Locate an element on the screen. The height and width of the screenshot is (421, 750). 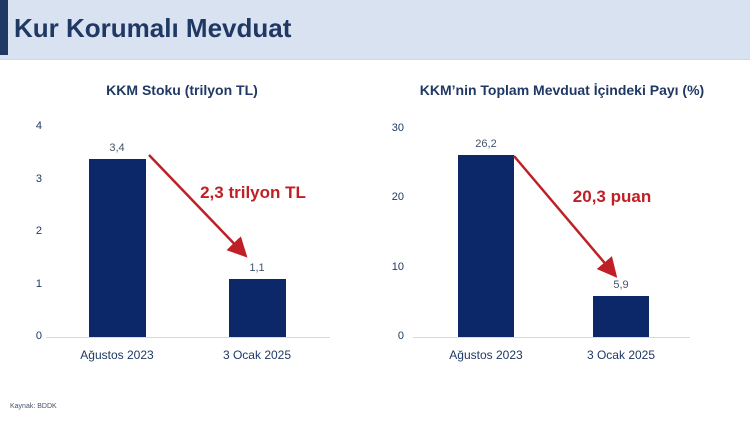
y-axis-tick-label: 10 is located at coordinates (397, 266).